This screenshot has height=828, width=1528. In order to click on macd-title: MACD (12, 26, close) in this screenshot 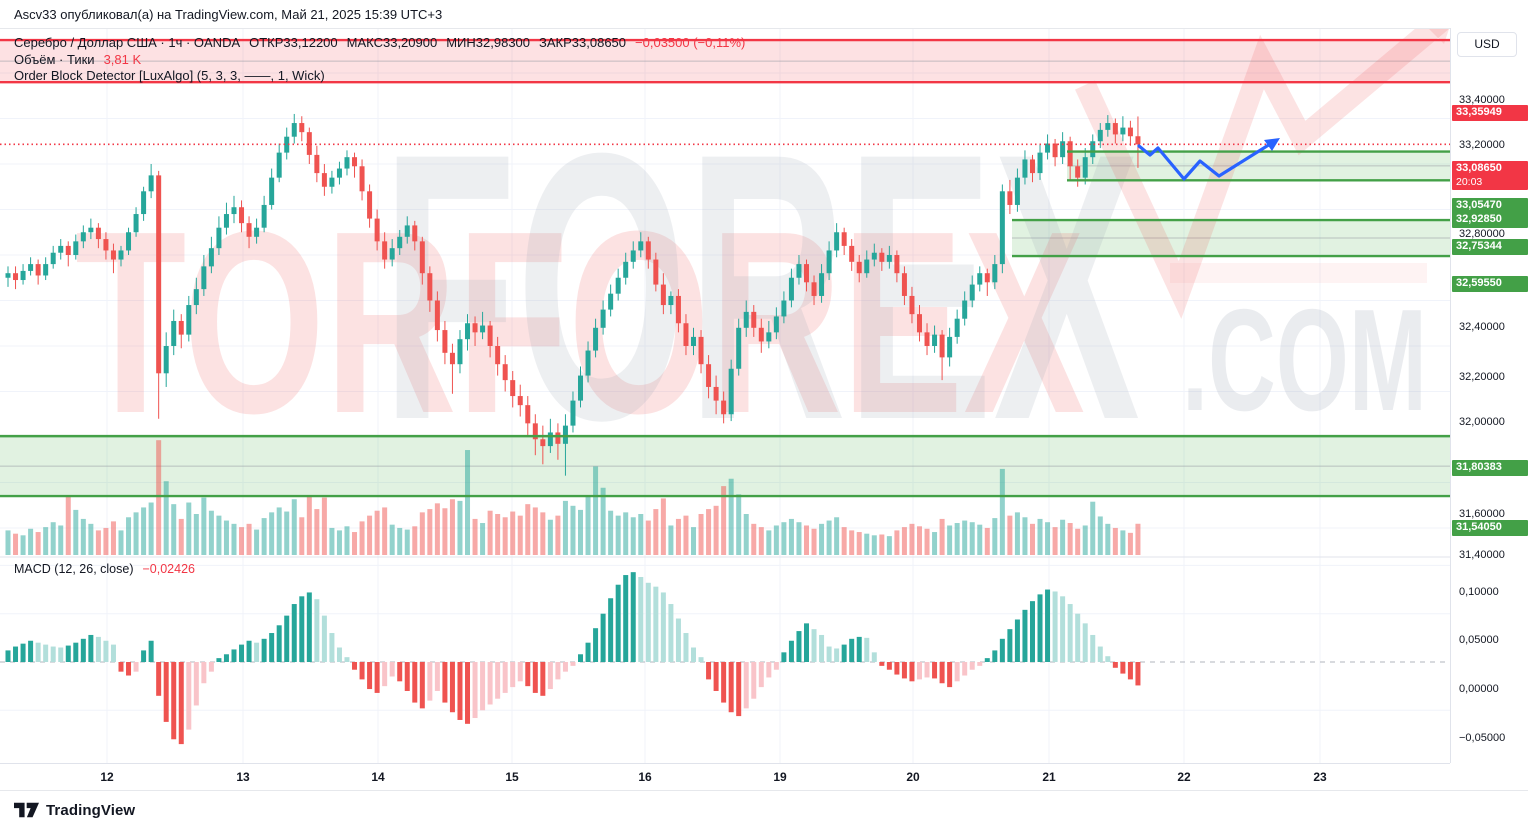, I will do `click(74, 569)`.